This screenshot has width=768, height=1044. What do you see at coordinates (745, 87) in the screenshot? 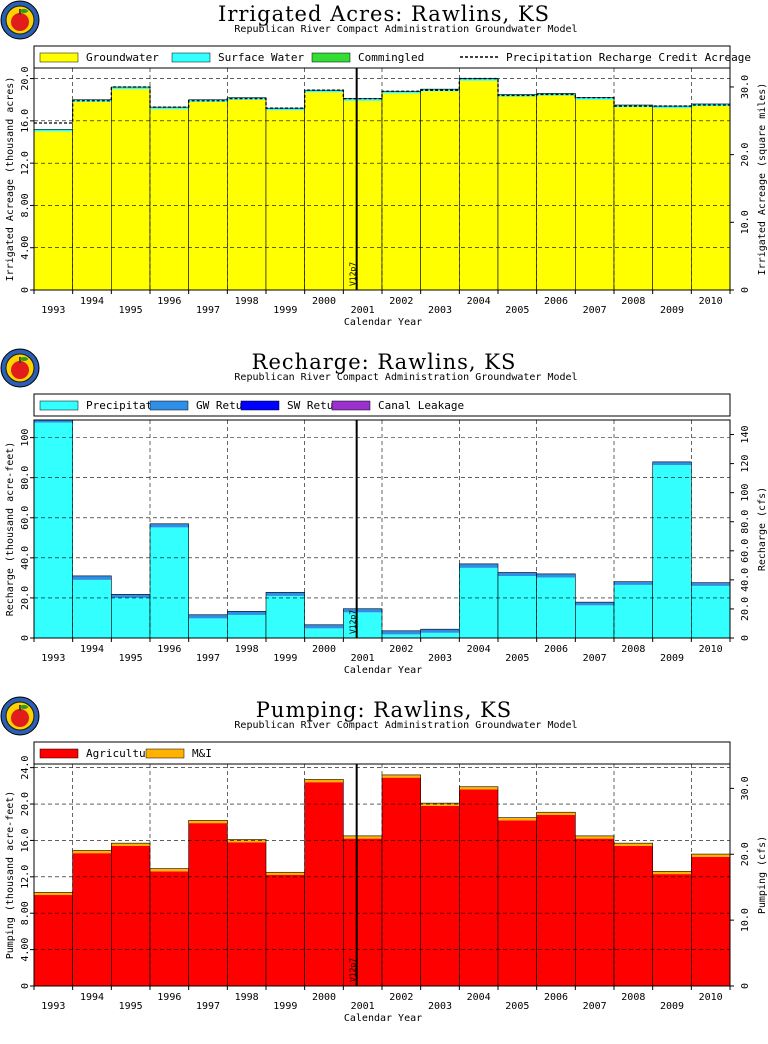
I see `right-axis-tick-label: 30.0` at bounding box center [745, 87].